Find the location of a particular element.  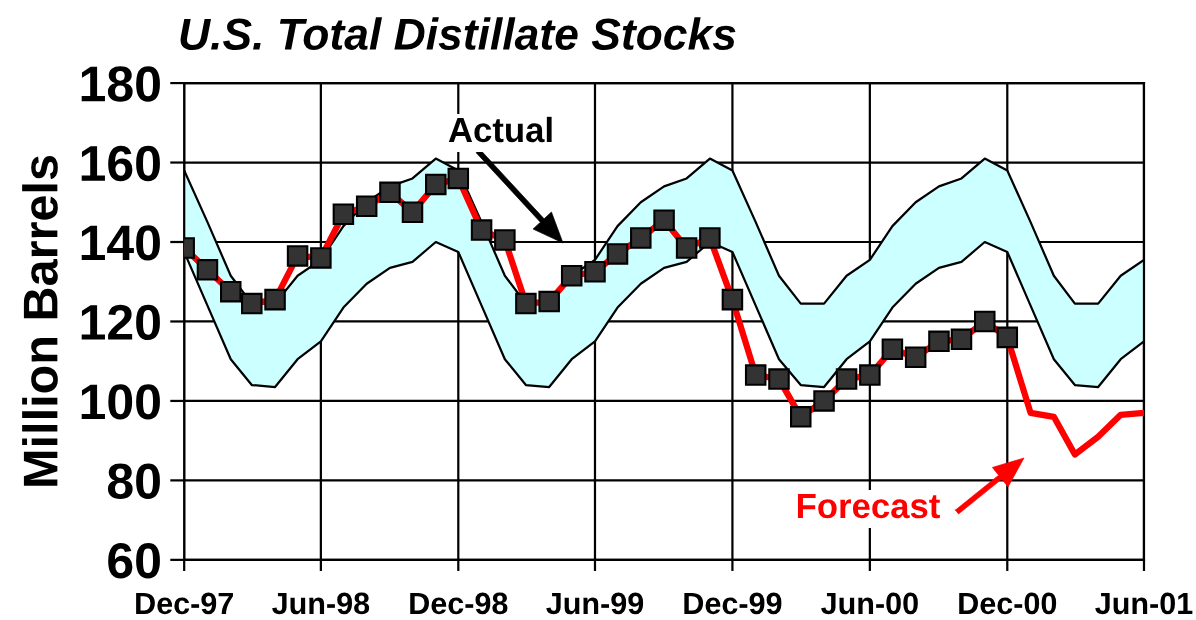

y-tick-label: 100 is located at coordinates (120, 402).